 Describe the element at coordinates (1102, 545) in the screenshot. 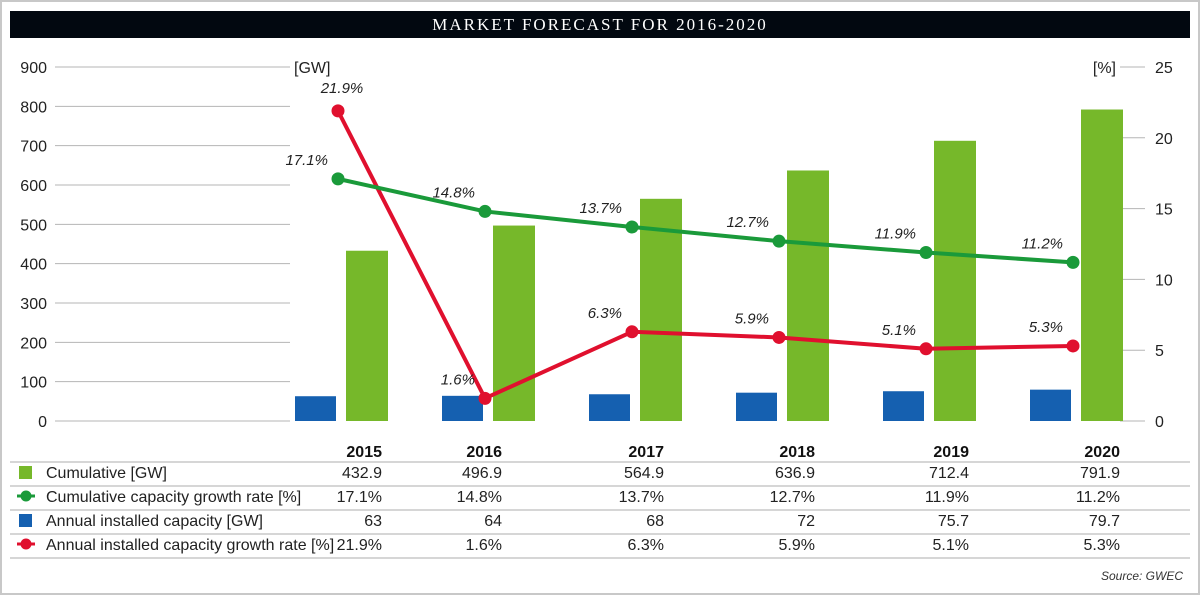

I see `table-cell: 5.3%` at that location.